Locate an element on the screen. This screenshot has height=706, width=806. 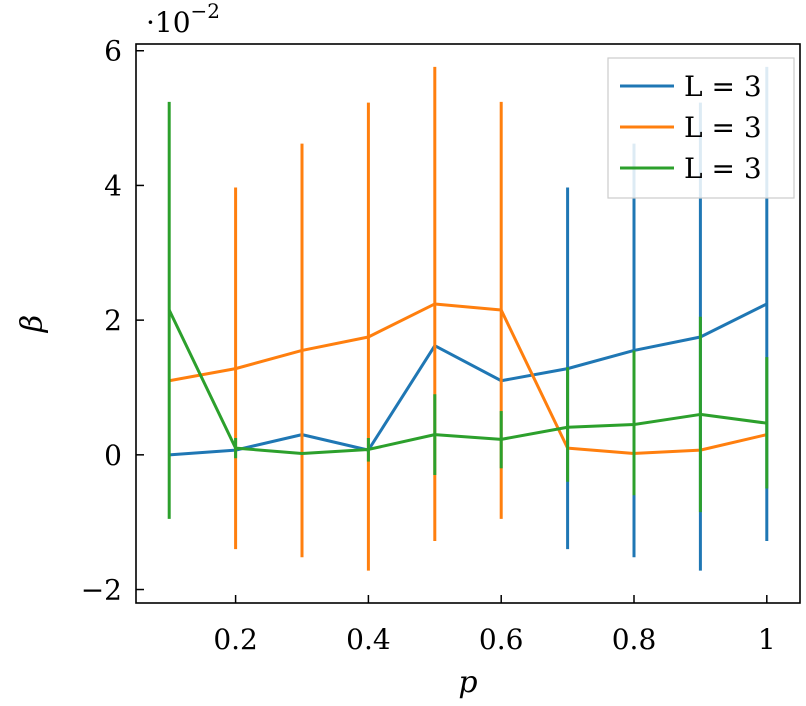
y-tick-label: −2 is located at coordinates (101, 590).